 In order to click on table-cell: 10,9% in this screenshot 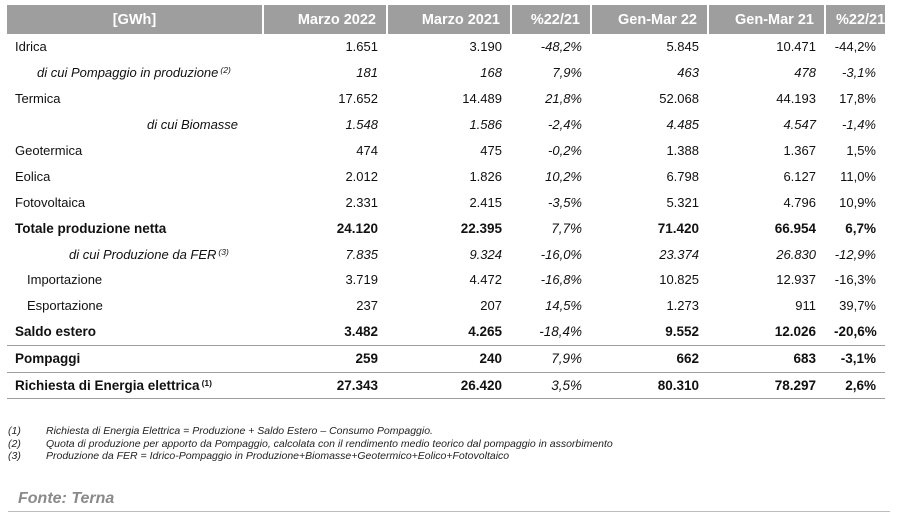, I will do `click(857, 202)`.